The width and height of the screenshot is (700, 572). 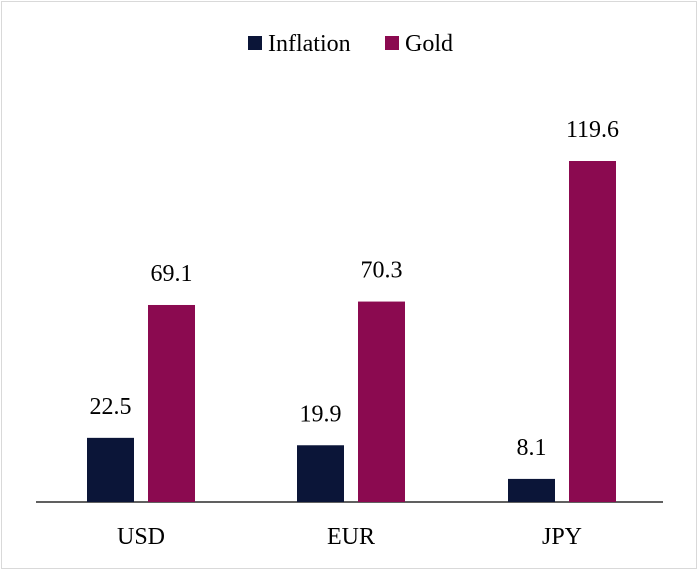 I want to click on bar-inflation-usd, so click(x=110, y=469).